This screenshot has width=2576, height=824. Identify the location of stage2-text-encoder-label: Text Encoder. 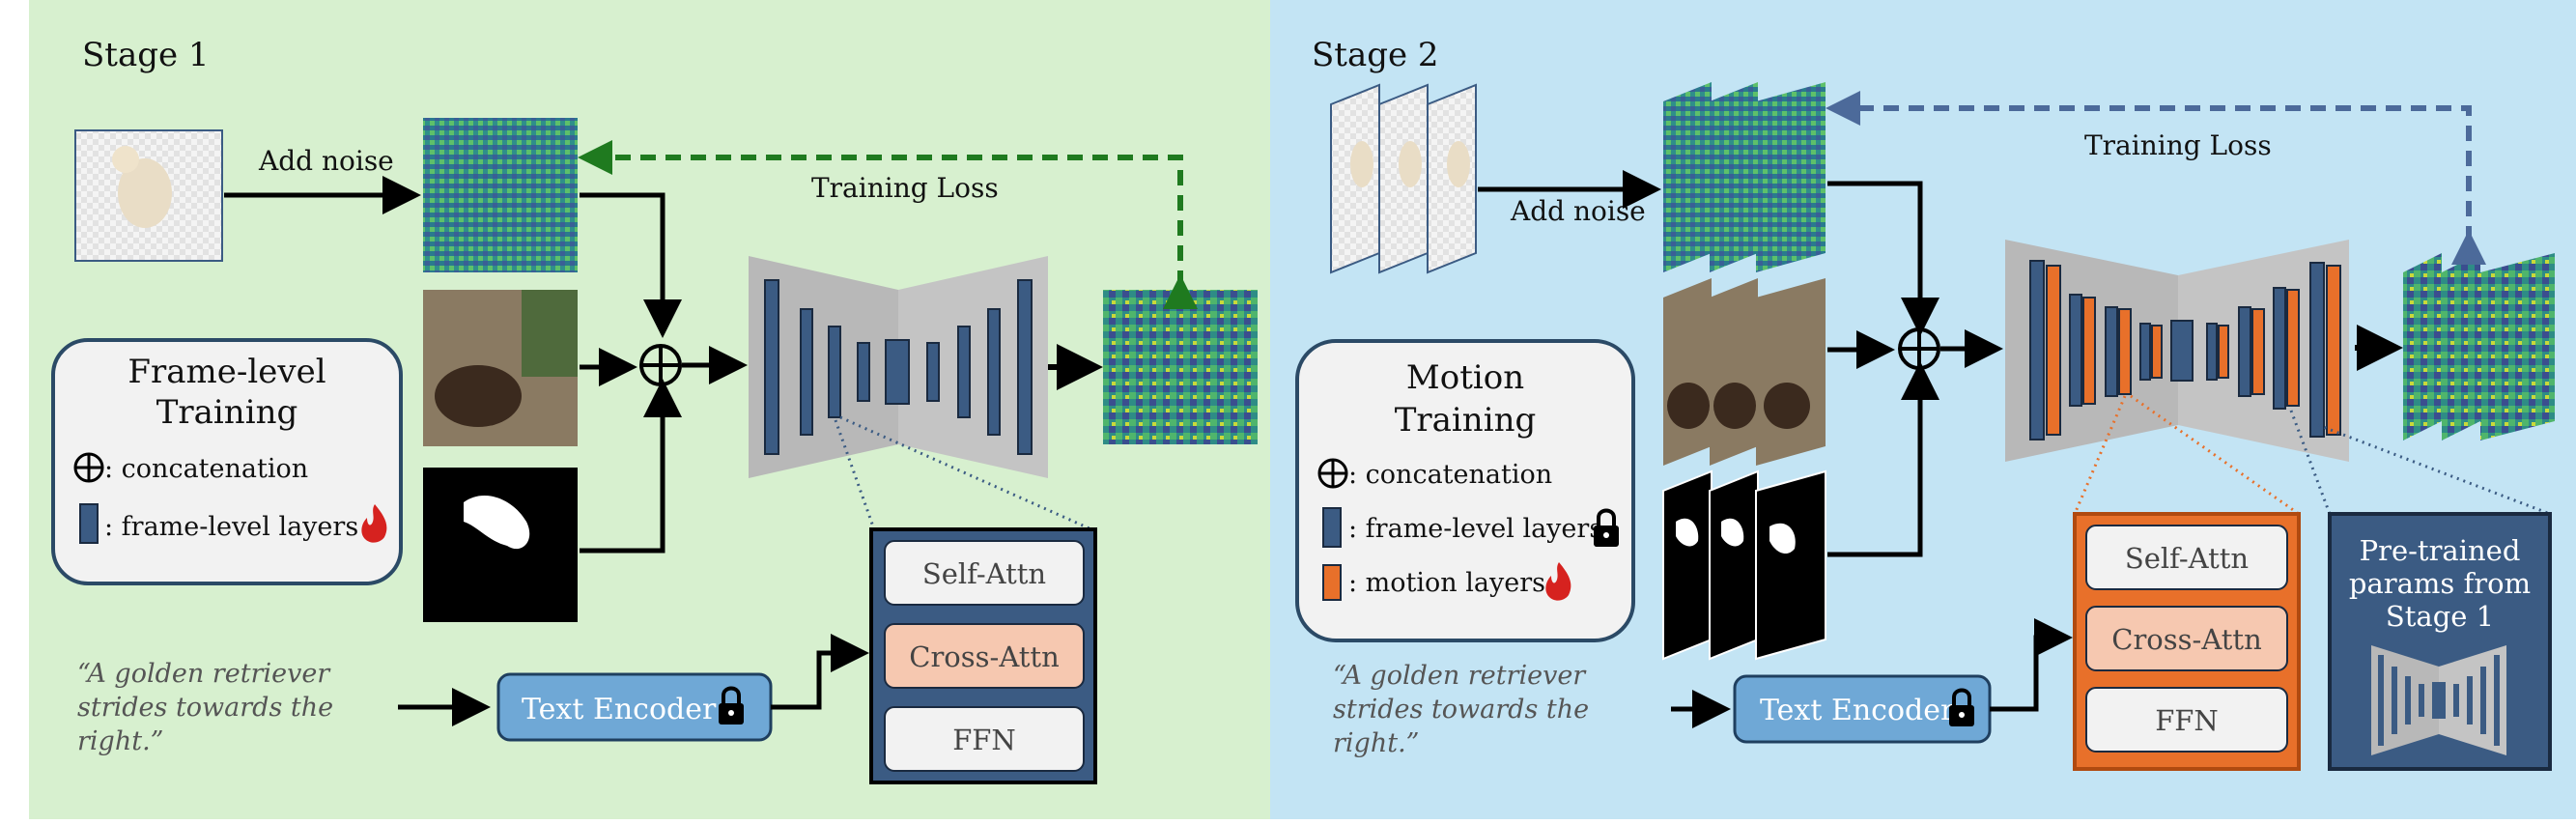
(1857, 710).